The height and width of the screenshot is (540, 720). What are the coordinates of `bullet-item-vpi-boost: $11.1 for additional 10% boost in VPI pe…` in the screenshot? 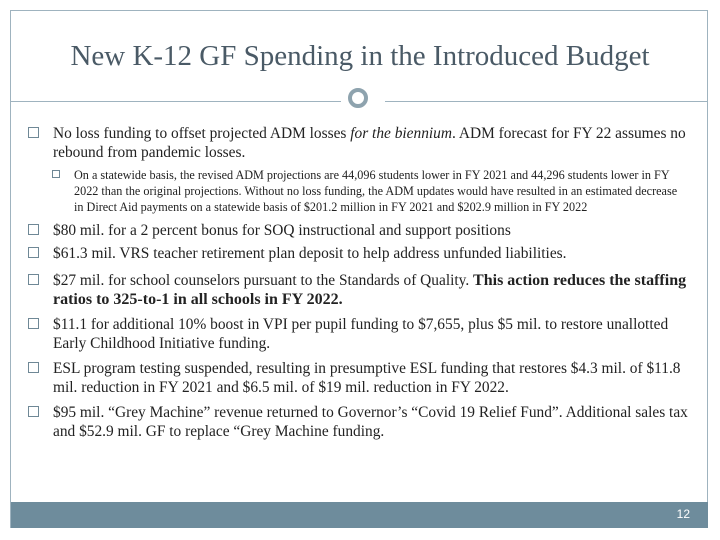 It's located at (358, 334).